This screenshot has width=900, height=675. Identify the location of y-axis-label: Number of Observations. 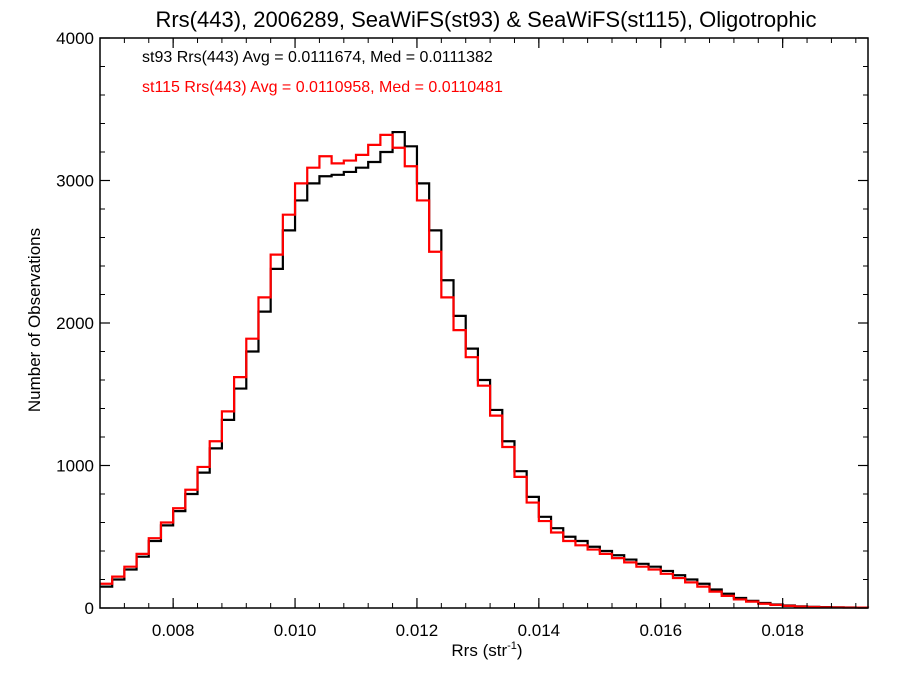
(34, 320).